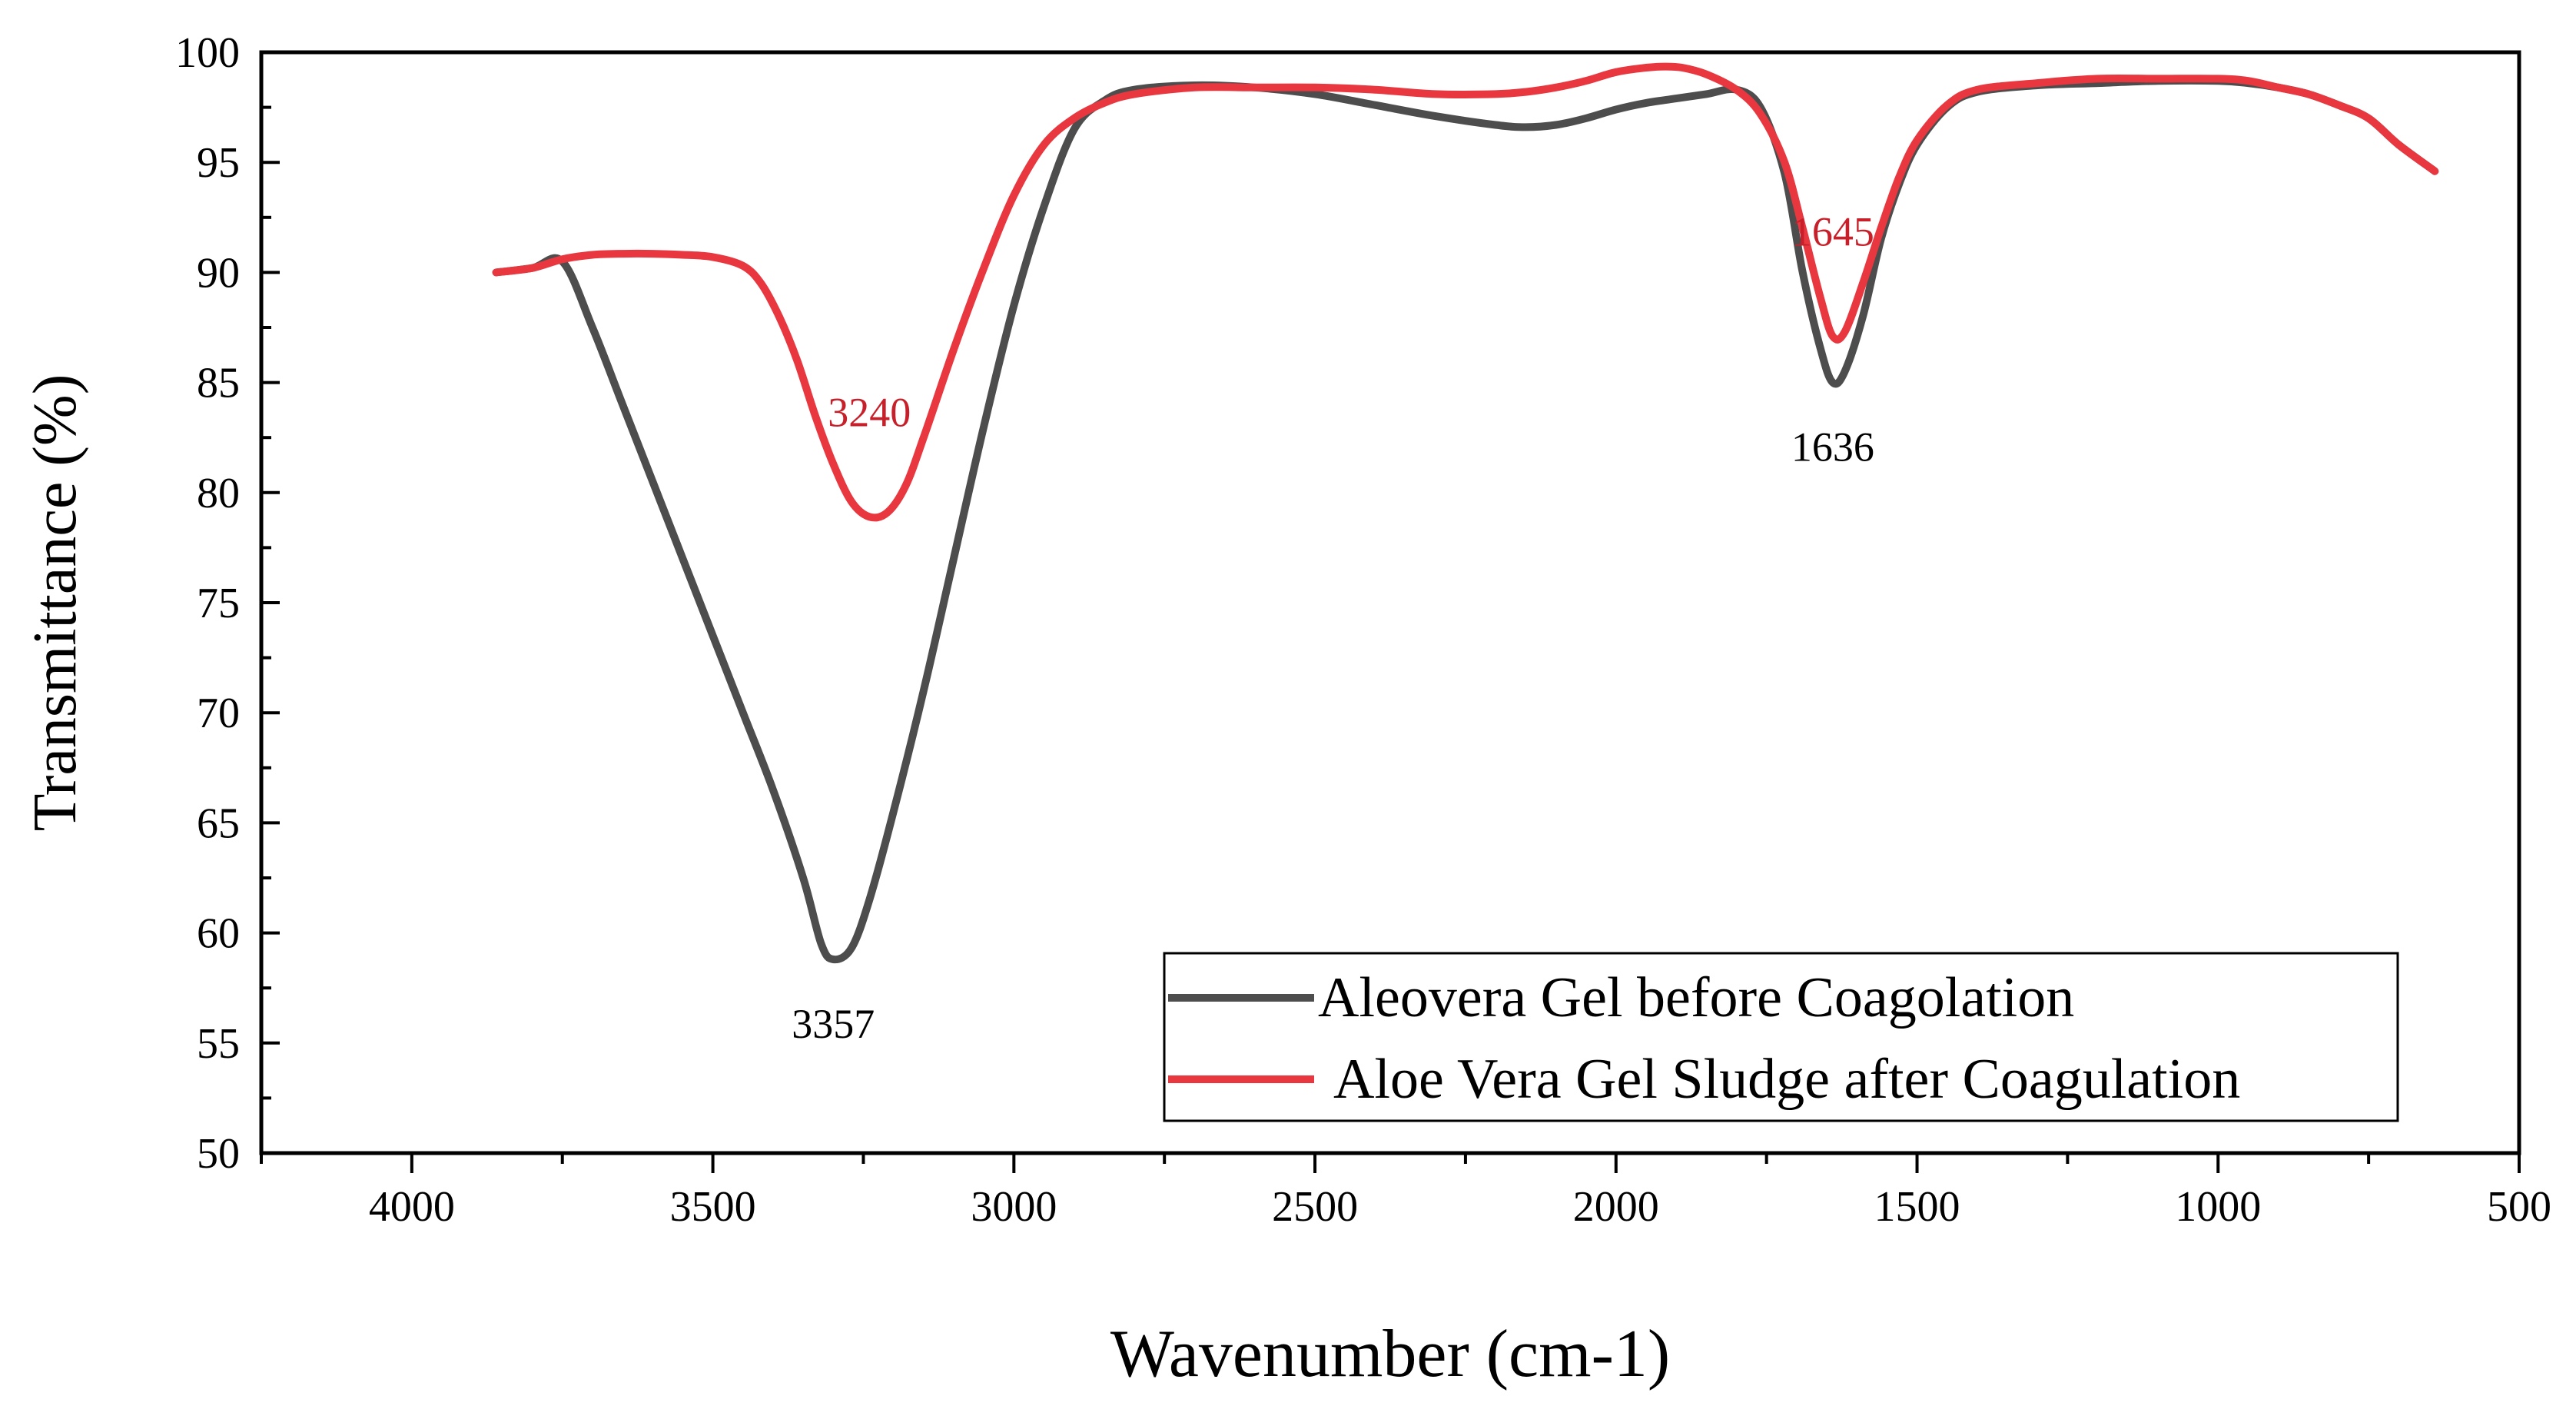  What do you see at coordinates (219, 494) in the screenshot?
I see `y-tick-label: 80` at bounding box center [219, 494].